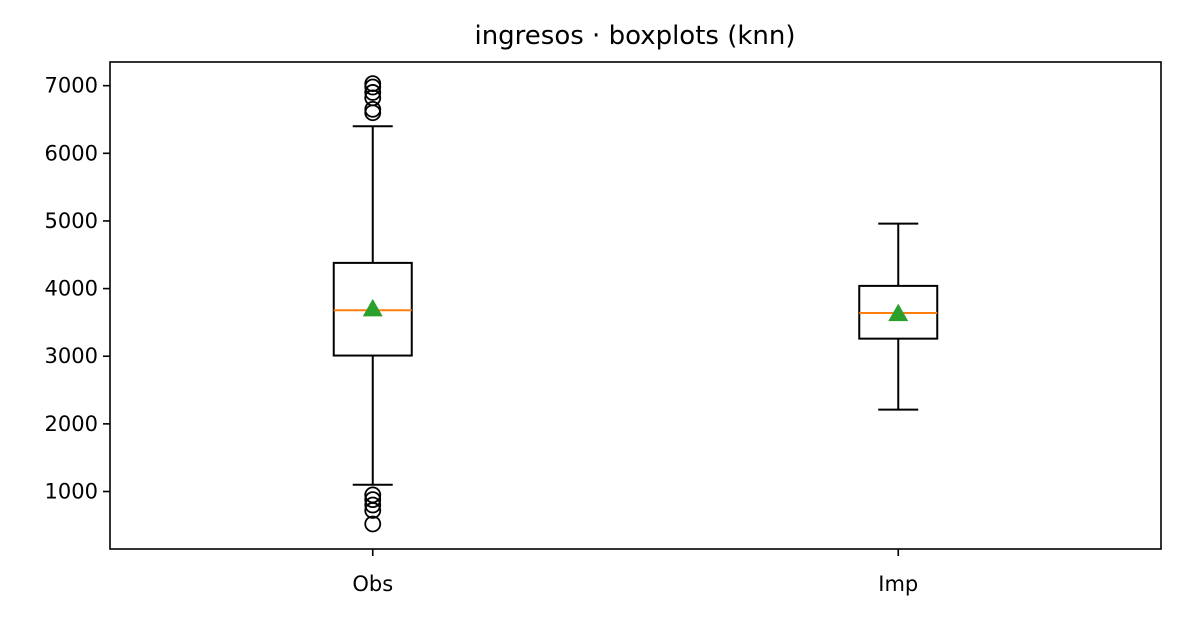  What do you see at coordinates (71, 86) in the screenshot?
I see `y-tick-label: 7000` at bounding box center [71, 86].